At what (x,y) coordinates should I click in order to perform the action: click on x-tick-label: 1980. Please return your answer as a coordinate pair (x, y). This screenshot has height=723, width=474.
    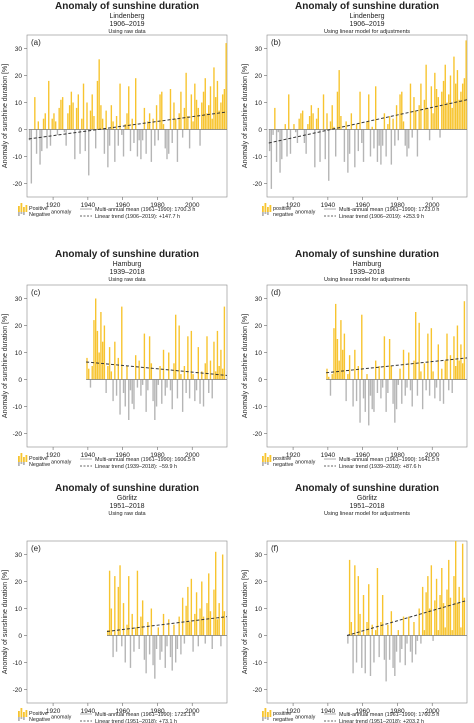
    Looking at the image, I should click on (157, 205).